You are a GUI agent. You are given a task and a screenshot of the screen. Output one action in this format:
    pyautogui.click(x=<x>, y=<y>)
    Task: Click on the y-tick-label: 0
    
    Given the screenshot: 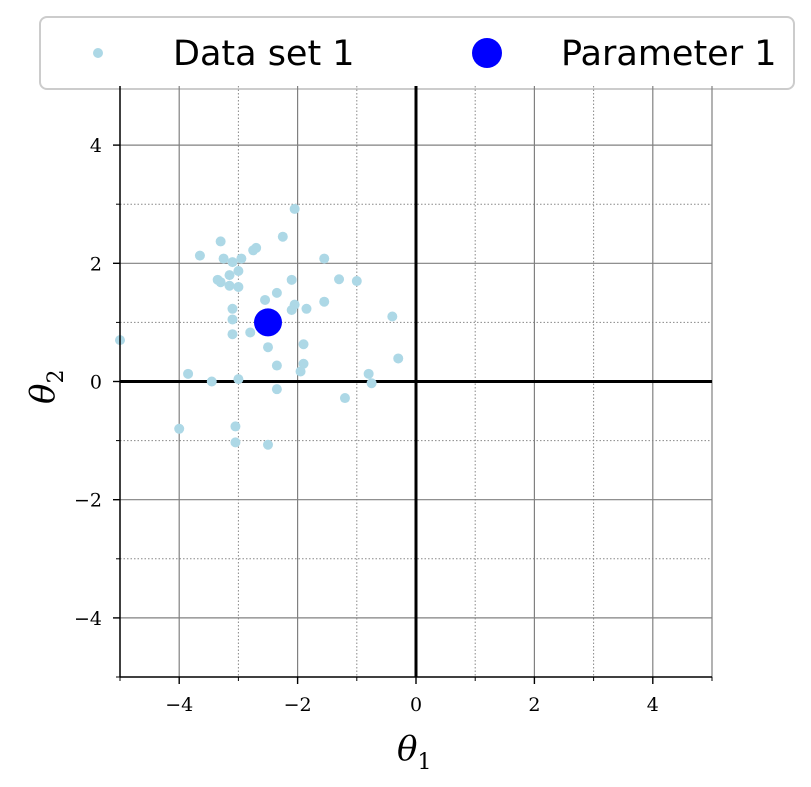 What is the action you would take?
    pyautogui.click(x=96, y=383)
    